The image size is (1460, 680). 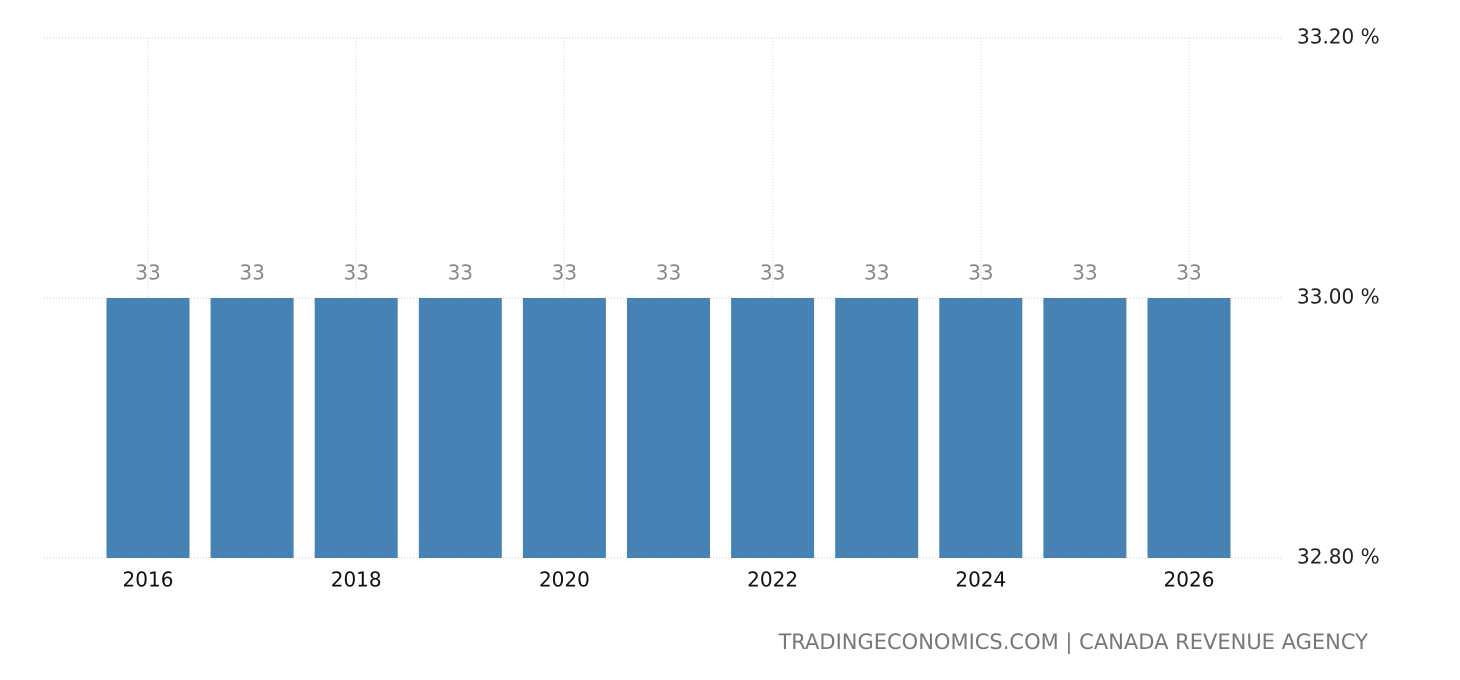 I want to click on x-tick-label: 2016, so click(x=148, y=580).